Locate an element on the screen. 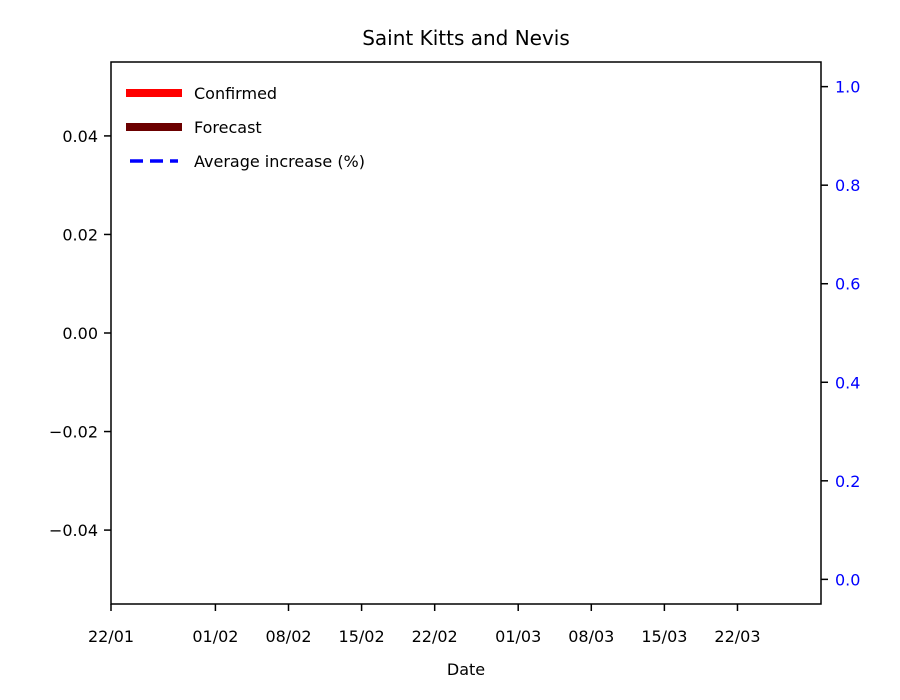 This screenshot has height=700, width=900. y-right-tick-label: 0.2 is located at coordinates (847, 481).